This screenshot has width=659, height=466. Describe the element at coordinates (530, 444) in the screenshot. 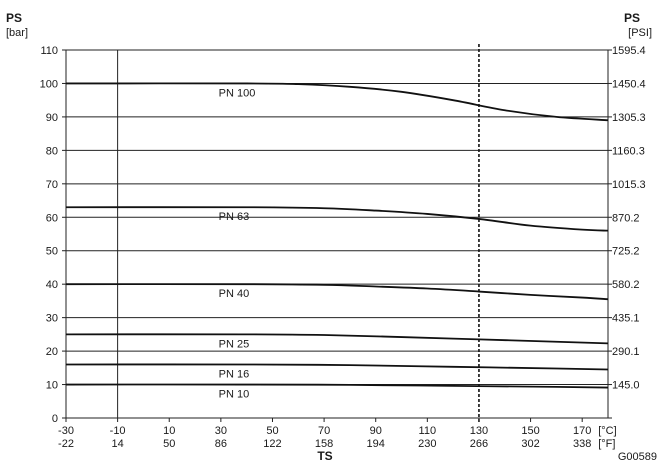

I see `x-tick-label-fahrenheit: 302` at that location.